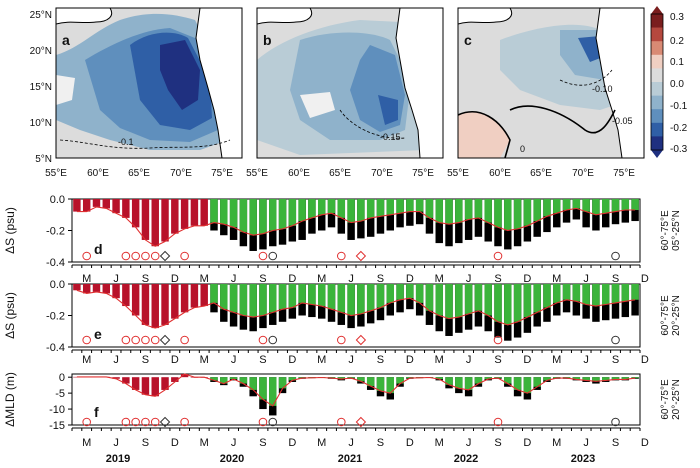  Describe the element at coordinates (56, 173) in the screenshot. I see `lon-tick: 55°E` at that location.